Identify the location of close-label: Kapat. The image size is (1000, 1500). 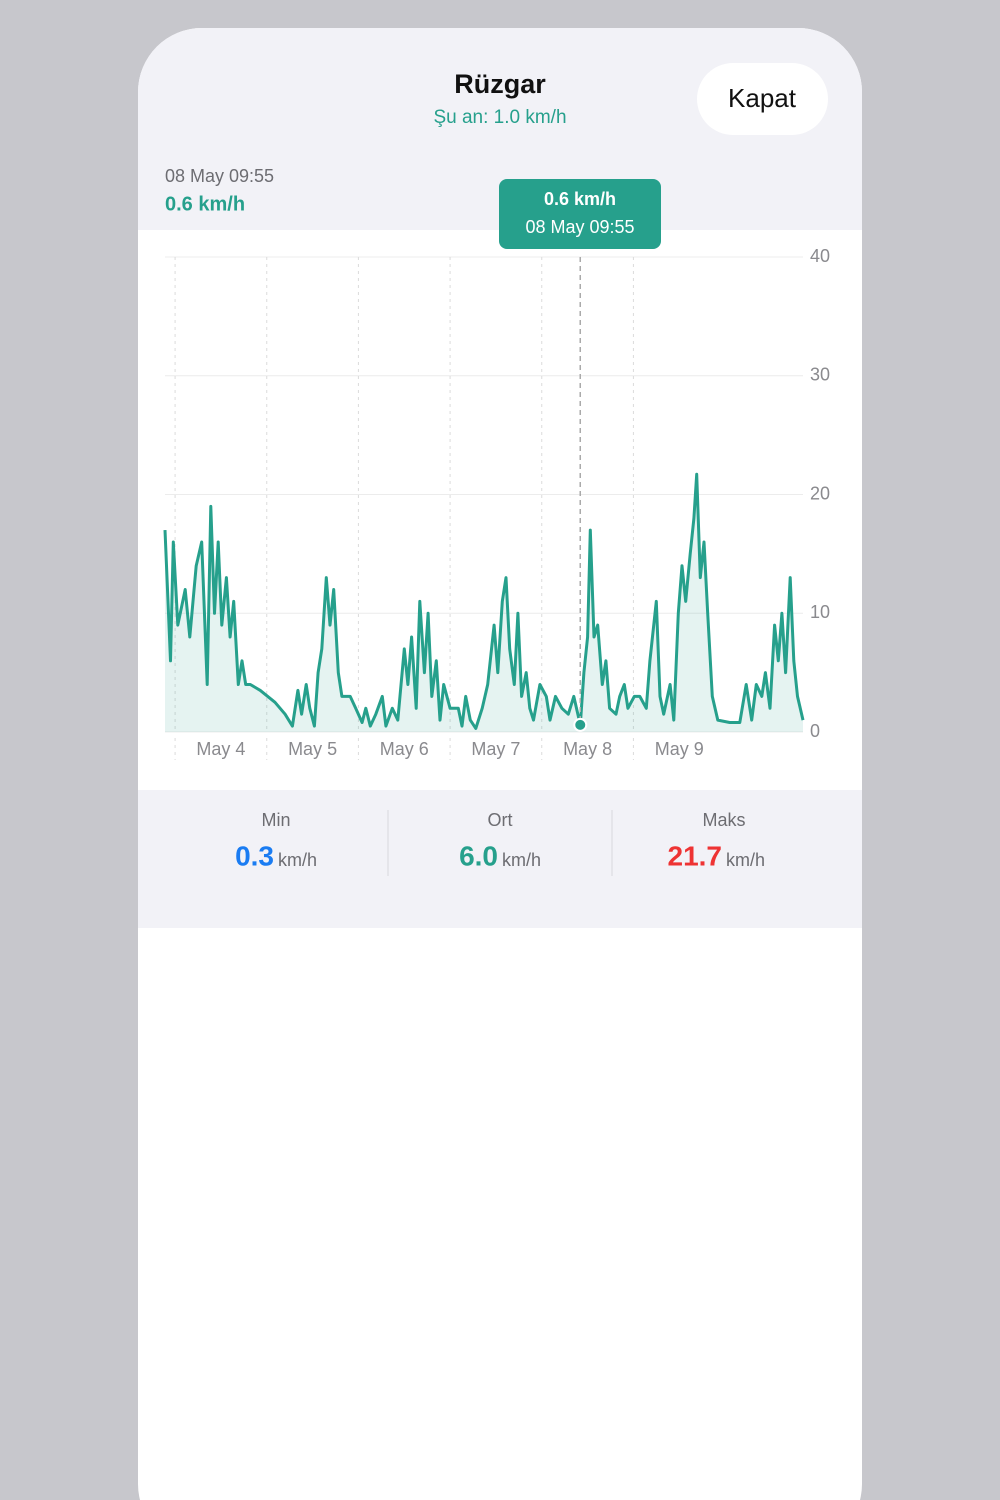
(762, 98).